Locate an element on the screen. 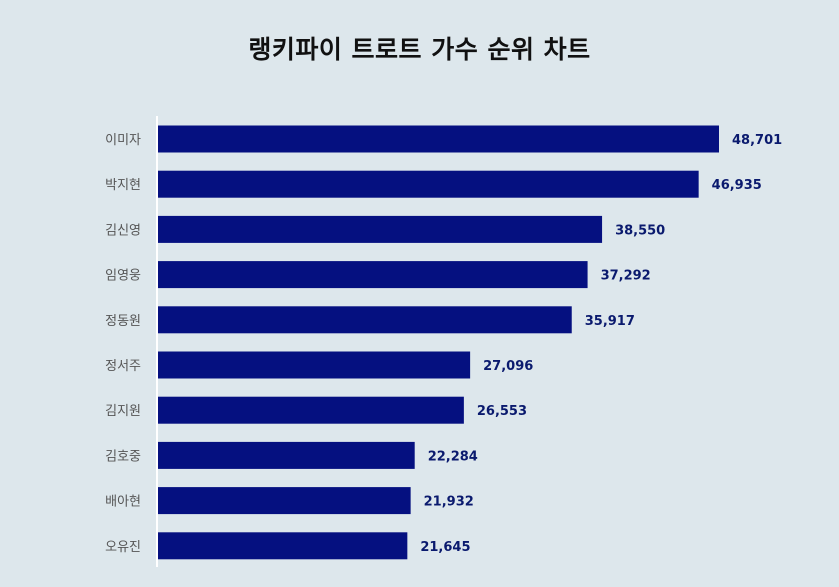  value-label: 35,917 is located at coordinates (610, 321).